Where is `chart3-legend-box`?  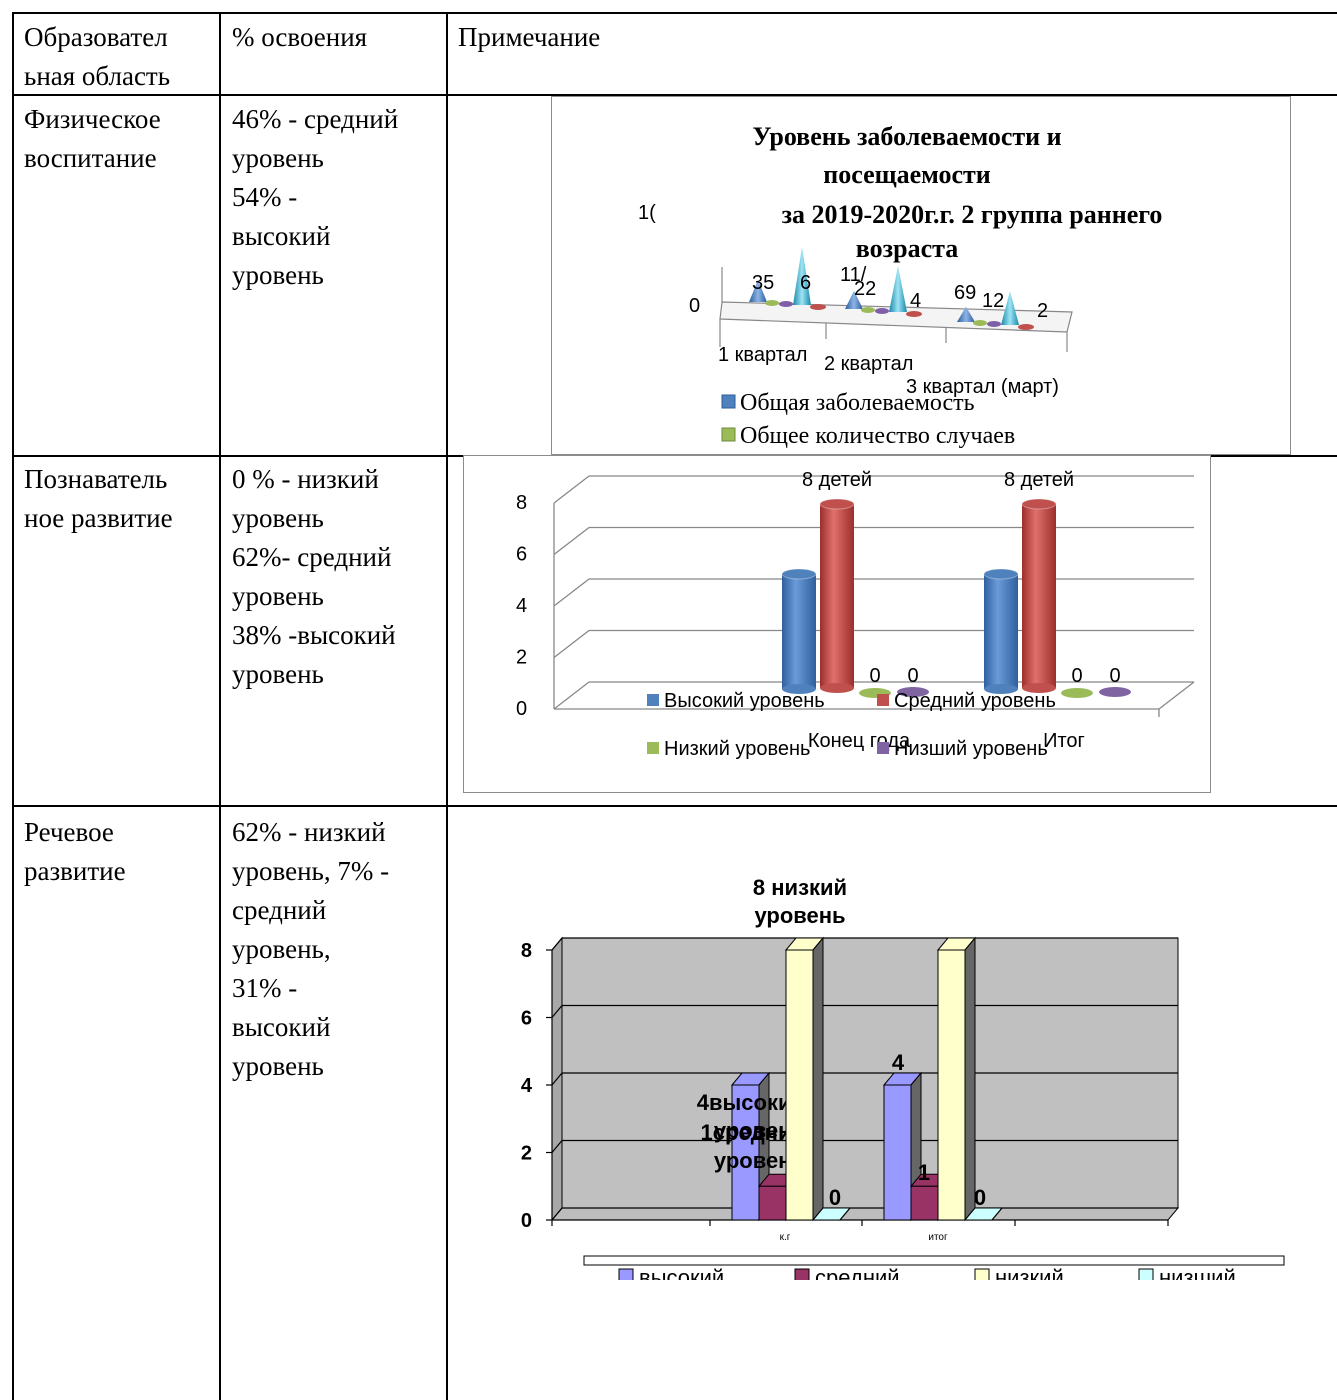
chart3-legend-box is located at coordinates (934, 1260).